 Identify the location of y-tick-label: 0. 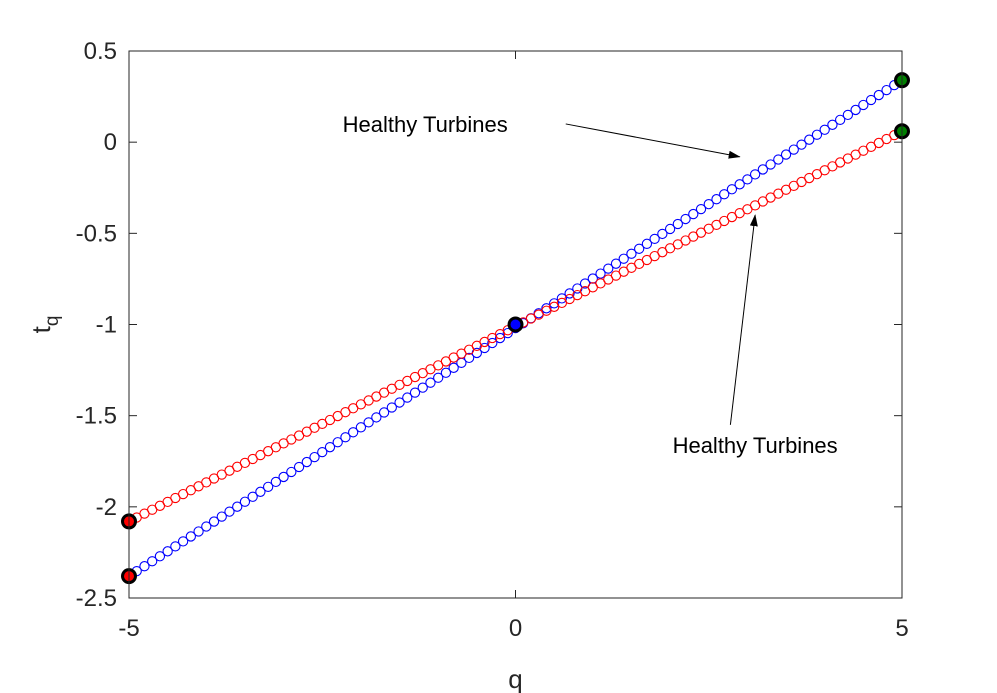
(110, 142).